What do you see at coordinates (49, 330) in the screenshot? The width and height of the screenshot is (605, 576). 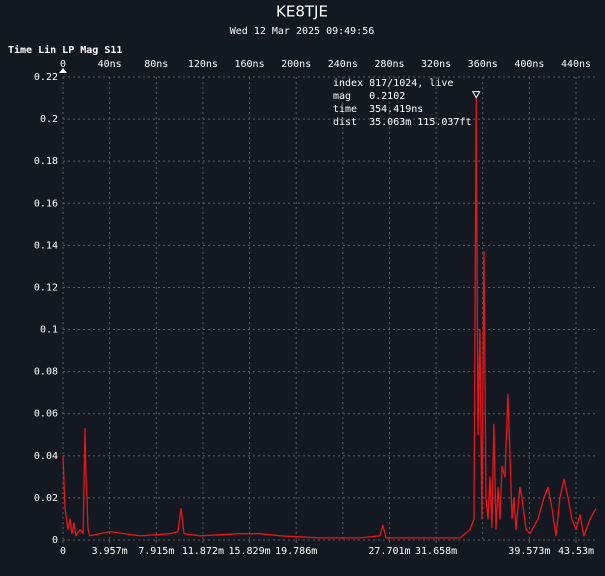 I see `y-tick-label: 0.1` at bounding box center [49, 330].